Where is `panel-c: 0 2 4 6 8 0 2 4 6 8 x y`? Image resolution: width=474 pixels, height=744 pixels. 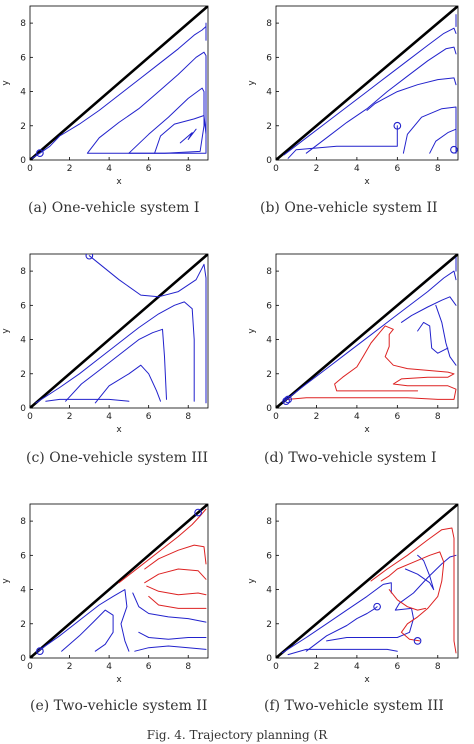
panel-c: 0 2 4 6 8 0 2 4 6 8 x y is located at coordinates (112, 346).